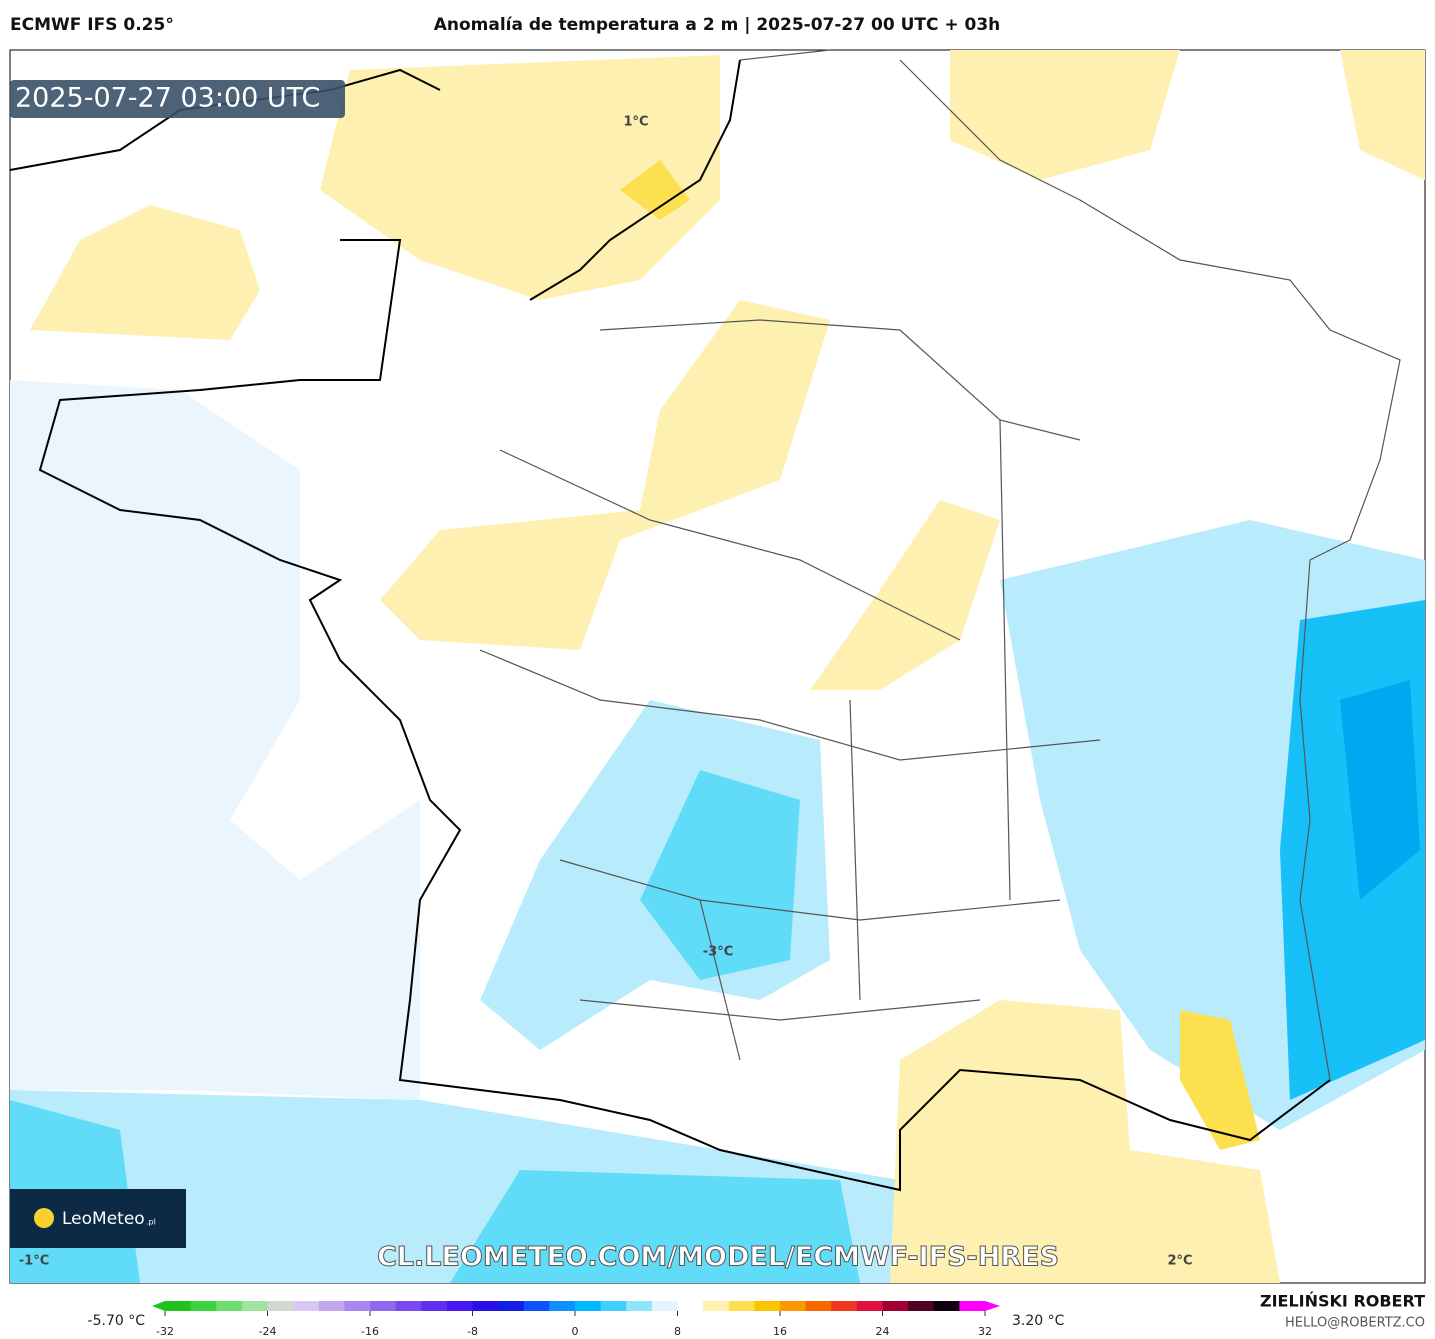  Describe the element at coordinates (718, 1257) in the screenshot. I see `watermark: CL.LEOMETEO.COM/MODEL/ECMWF-IFS-HRES` at that location.